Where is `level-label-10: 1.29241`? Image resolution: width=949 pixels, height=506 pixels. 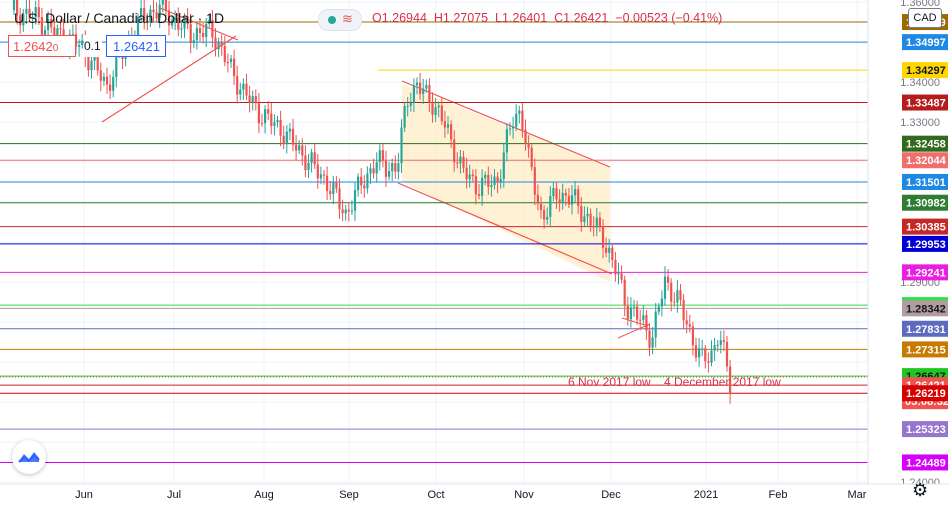
level-label-10: 1.29241 is located at coordinates (926, 273).